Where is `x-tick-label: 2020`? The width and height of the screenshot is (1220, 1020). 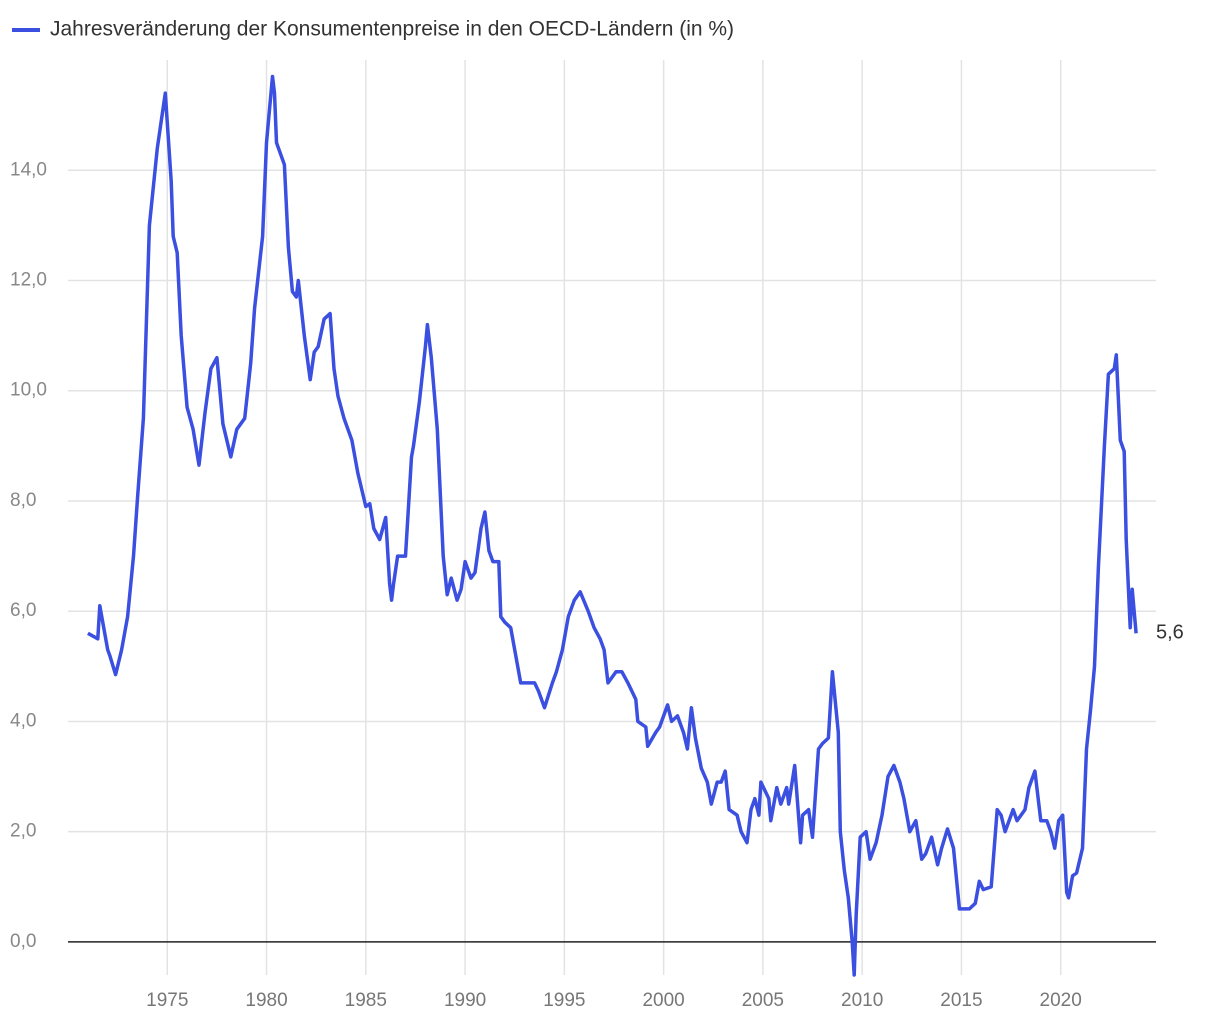 x-tick-label: 2020 is located at coordinates (1061, 1000).